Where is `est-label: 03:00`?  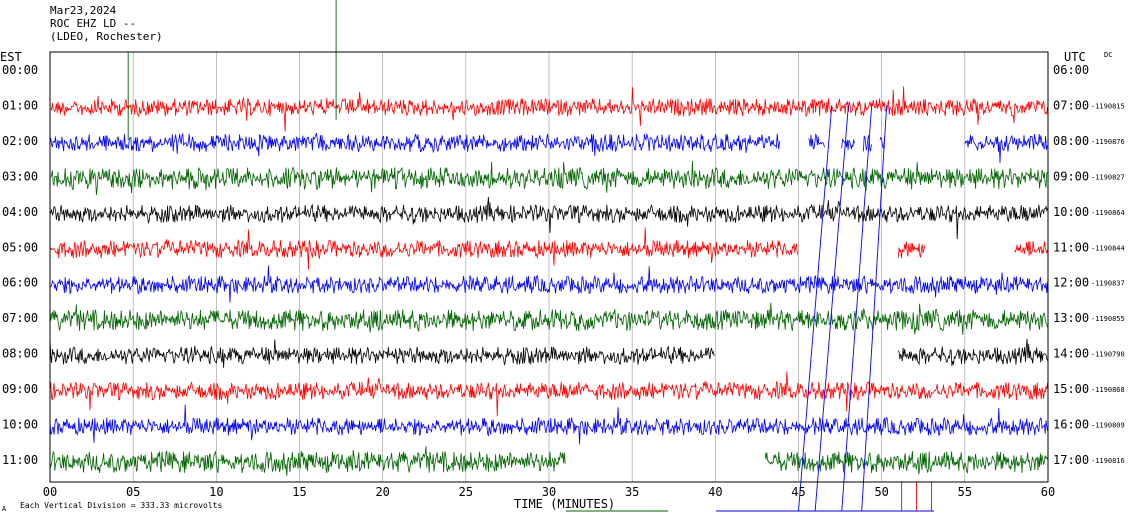 est-label: 03:00 is located at coordinates (20, 176).